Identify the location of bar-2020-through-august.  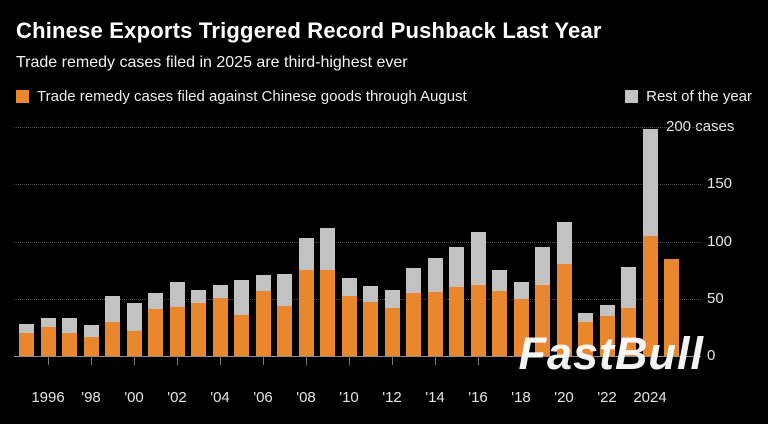
(564, 310).